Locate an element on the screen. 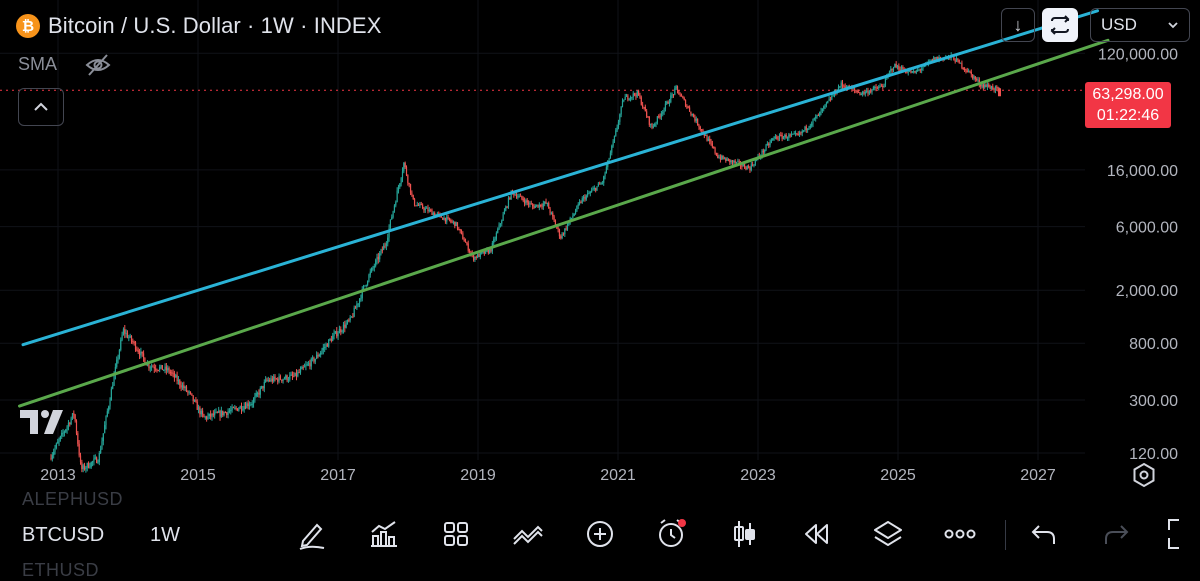  replay-icon is located at coordinates (816, 534).